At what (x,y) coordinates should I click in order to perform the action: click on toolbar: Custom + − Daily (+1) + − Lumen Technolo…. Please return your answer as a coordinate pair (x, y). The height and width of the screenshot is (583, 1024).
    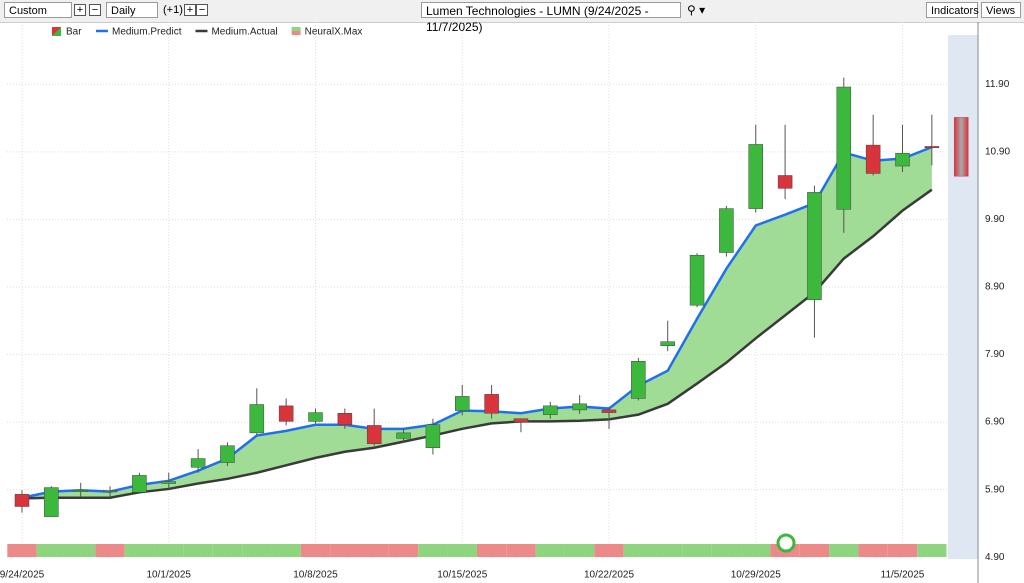
    Looking at the image, I should click on (512, 17).